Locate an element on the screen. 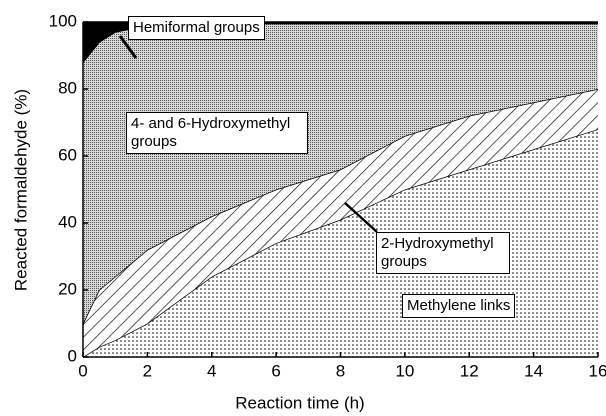 The image size is (606, 416). y-tick-label: 60 is located at coordinates (67, 154).